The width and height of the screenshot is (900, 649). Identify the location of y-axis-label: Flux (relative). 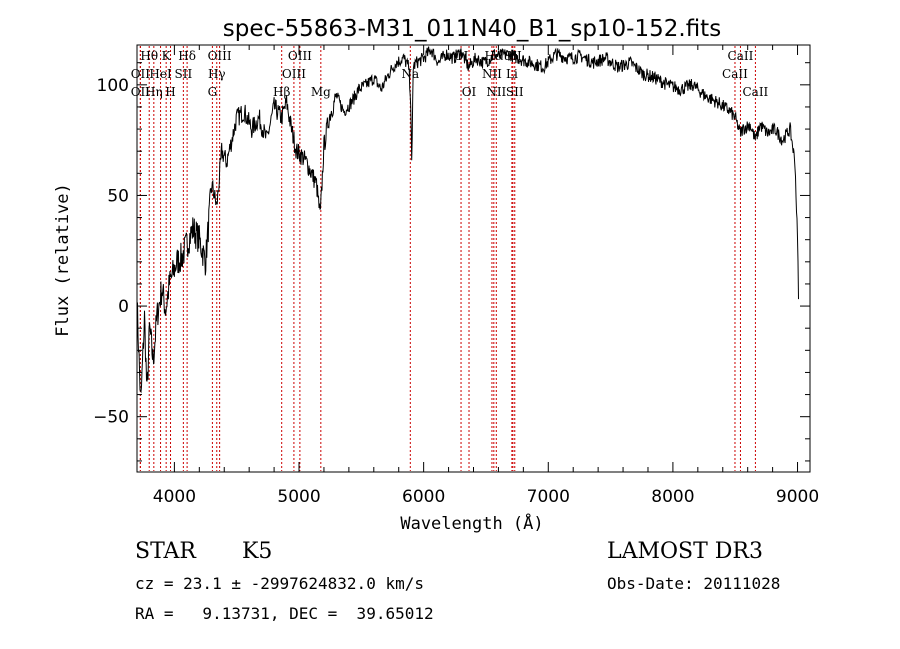
(63, 260).